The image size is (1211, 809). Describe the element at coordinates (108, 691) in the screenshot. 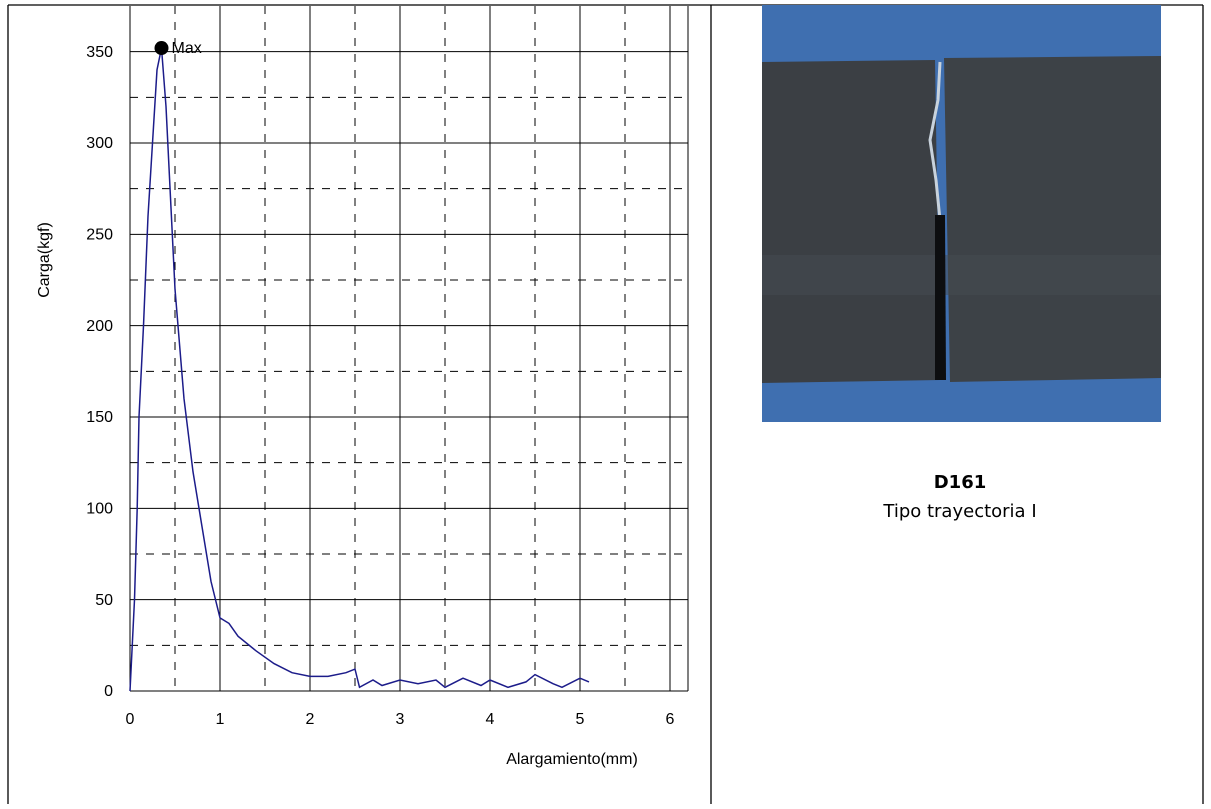

I see `y-tick-label: 0` at that location.